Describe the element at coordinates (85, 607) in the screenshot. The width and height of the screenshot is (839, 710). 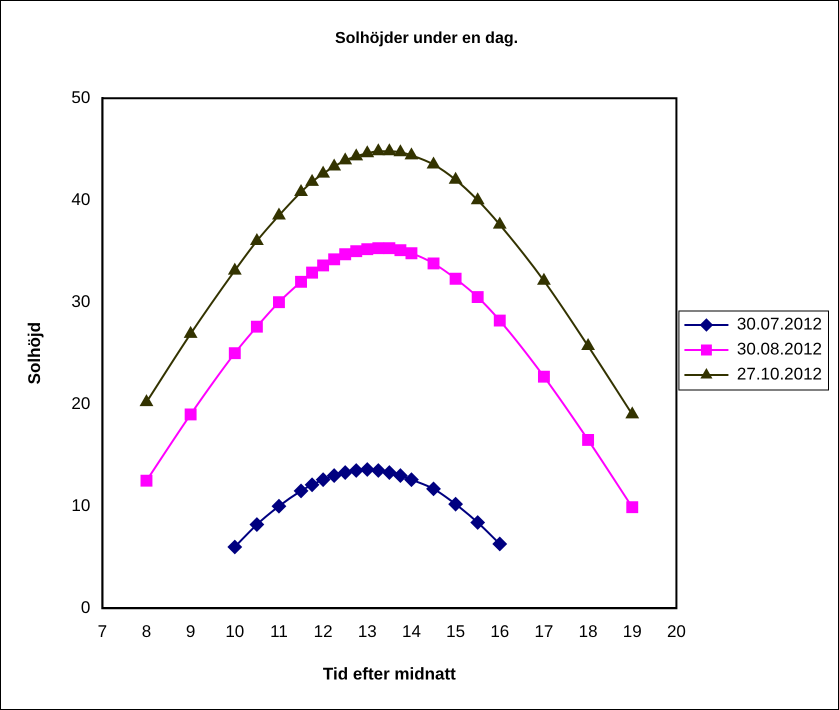
I see `y-tick-label: 0` at that location.